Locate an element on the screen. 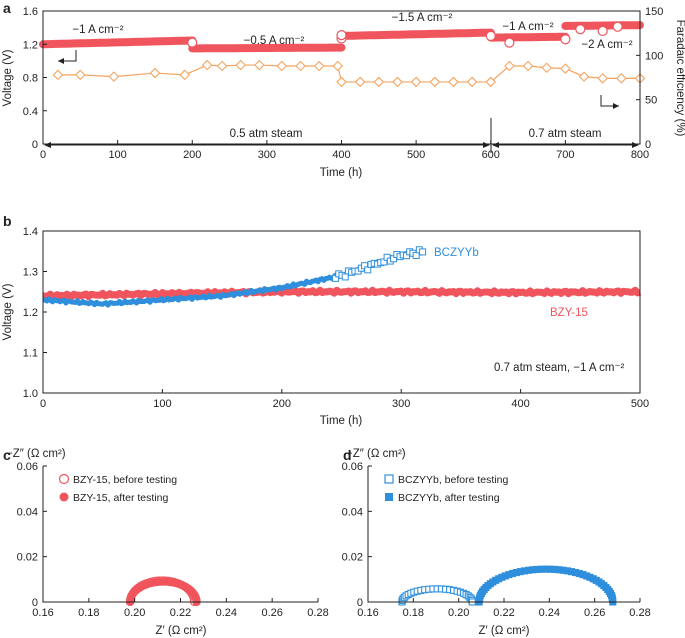 Image resolution: width=685 pixels, height=638 pixels. d-y-label: −Z″ (Ω cm²) is located at coordinates (376, 454).